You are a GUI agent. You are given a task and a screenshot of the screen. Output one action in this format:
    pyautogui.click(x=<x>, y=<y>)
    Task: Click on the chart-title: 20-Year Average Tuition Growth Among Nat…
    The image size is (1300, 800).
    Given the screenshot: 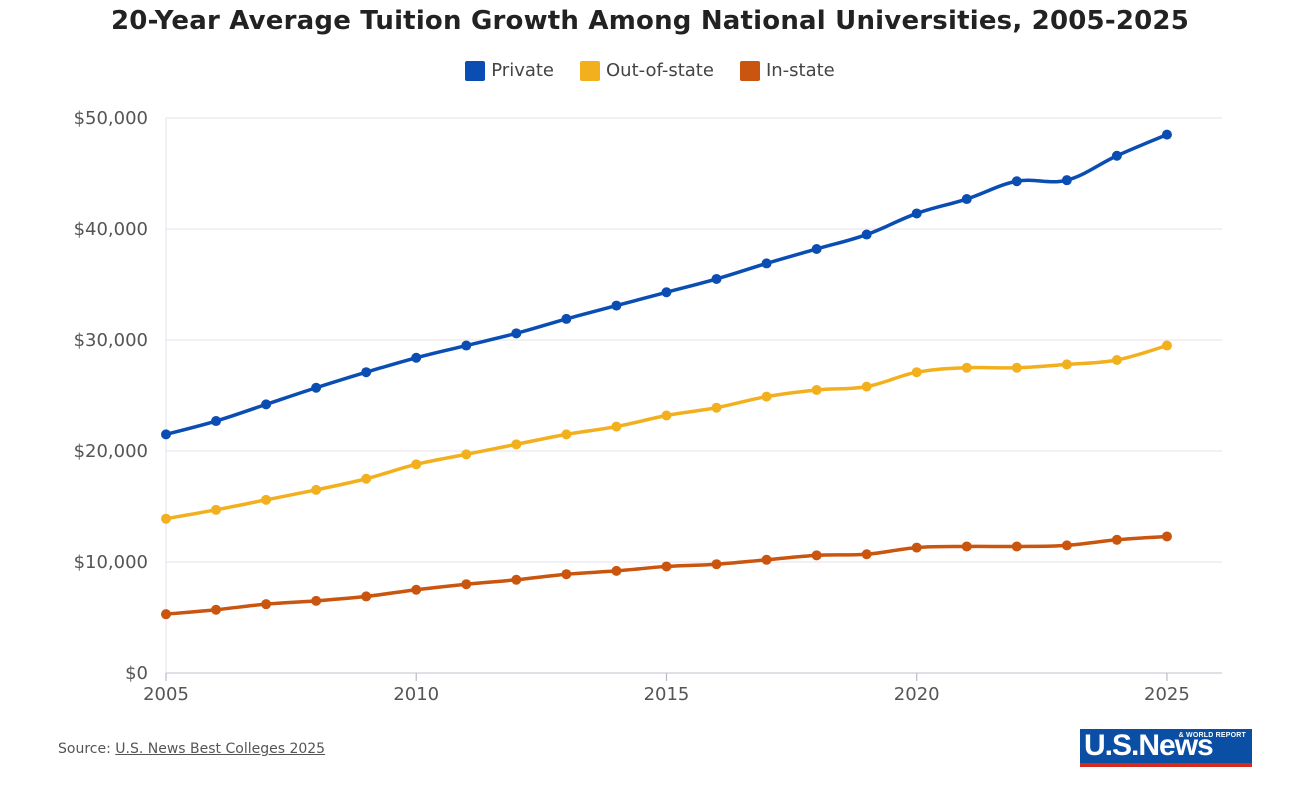 What is the action you would take?
    pyautogui.click(x=650, y=21)
    